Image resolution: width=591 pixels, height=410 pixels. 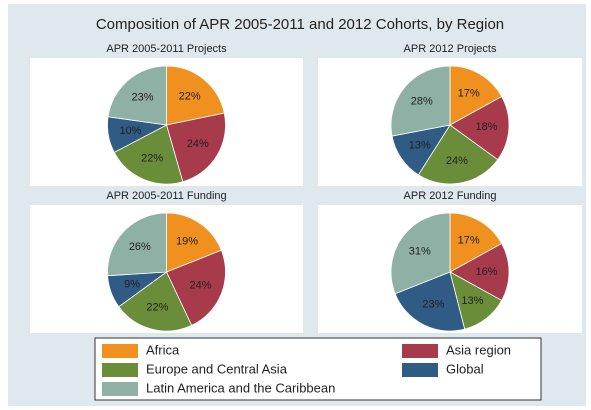 I want to click on slice-label: 19%, so click(x=187, y=242).